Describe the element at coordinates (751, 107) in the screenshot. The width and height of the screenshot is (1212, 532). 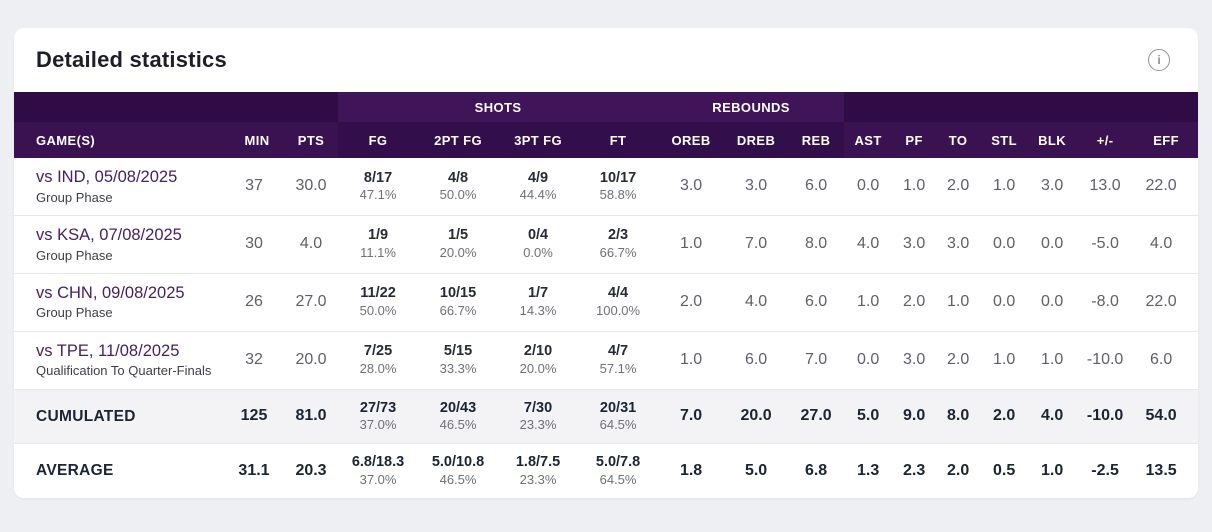
I see `group-rebounds: REBOUNDS` at that location.